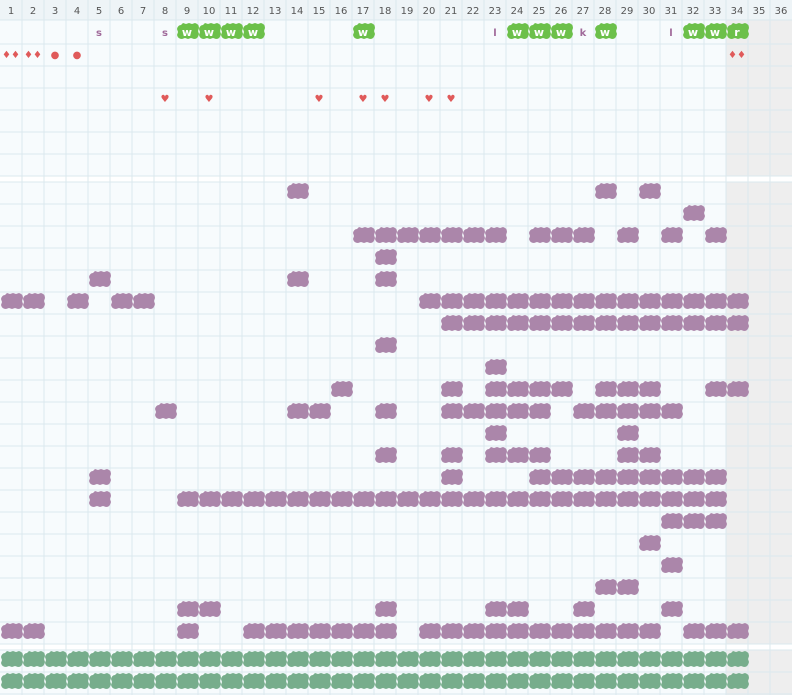 This screenshot has width=792, height=695. What do you see at coordinates (649, 11) in the screenshot?
I see `column-number: 30` at bounding box center [649, 11].